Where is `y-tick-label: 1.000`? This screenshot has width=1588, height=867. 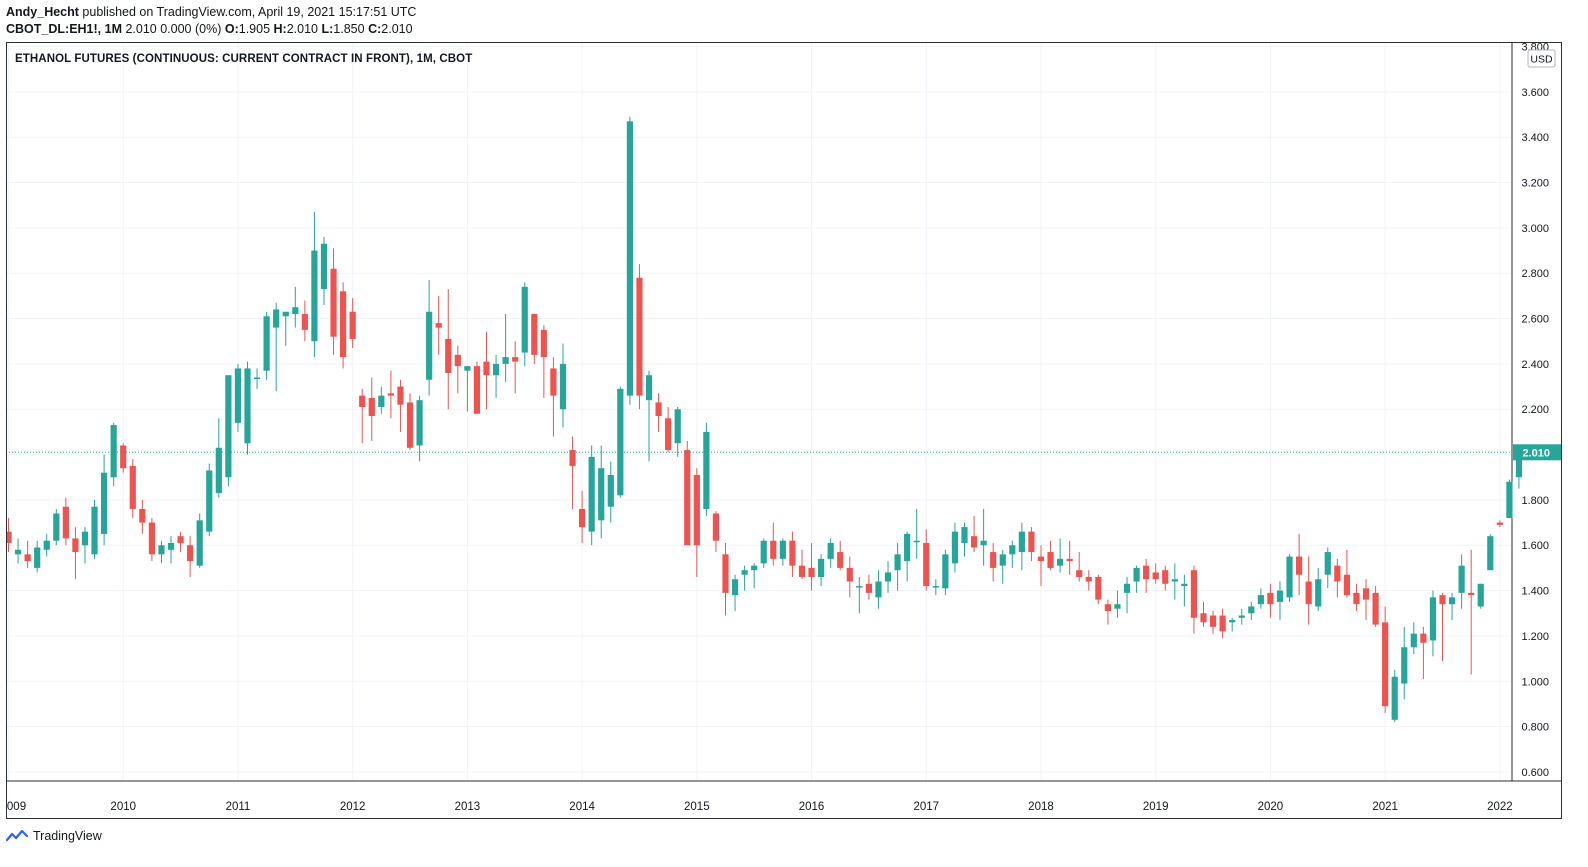 y-tick-label: 1.000 is located at coordinates (1535, 682).